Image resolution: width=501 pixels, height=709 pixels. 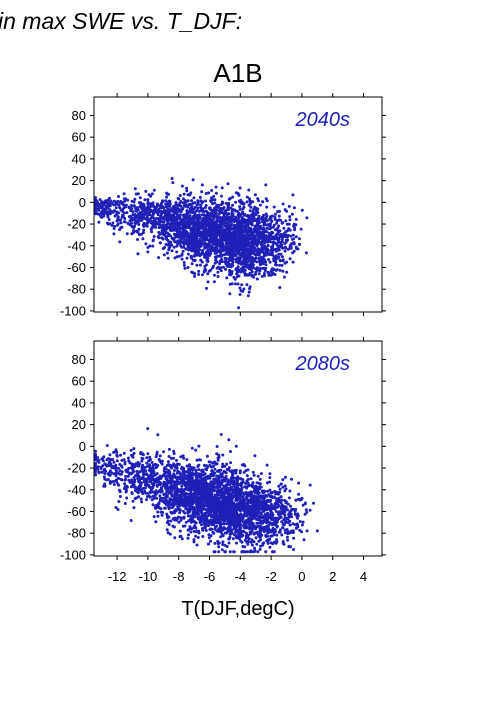 I want to click on y-tick-label: 80, so click(x=79, y=115).